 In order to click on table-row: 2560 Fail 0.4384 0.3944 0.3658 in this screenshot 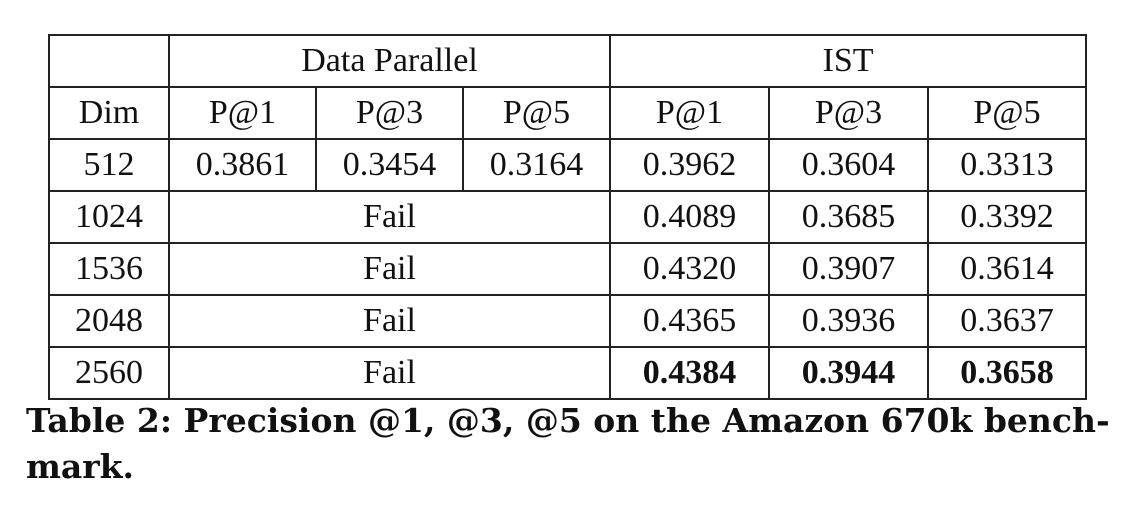, I will do `click(567, 373)`.